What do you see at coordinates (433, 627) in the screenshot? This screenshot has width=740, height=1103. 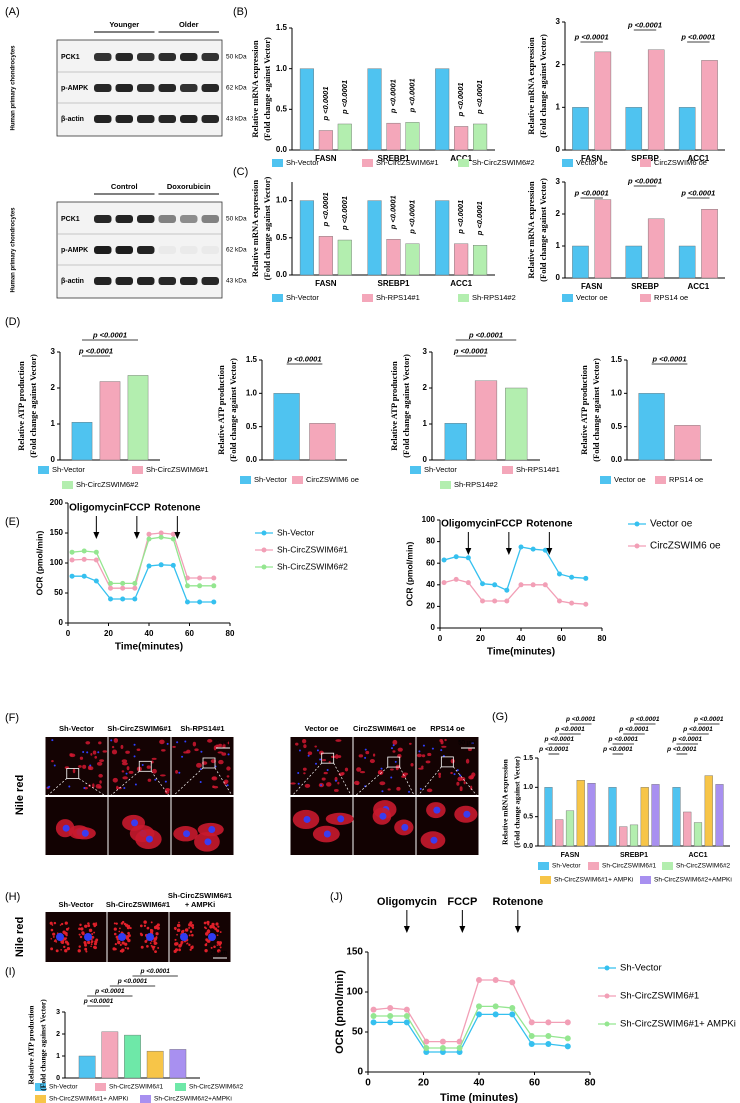 I see `y-tick-label: 0` at bounding box center [433, 627].